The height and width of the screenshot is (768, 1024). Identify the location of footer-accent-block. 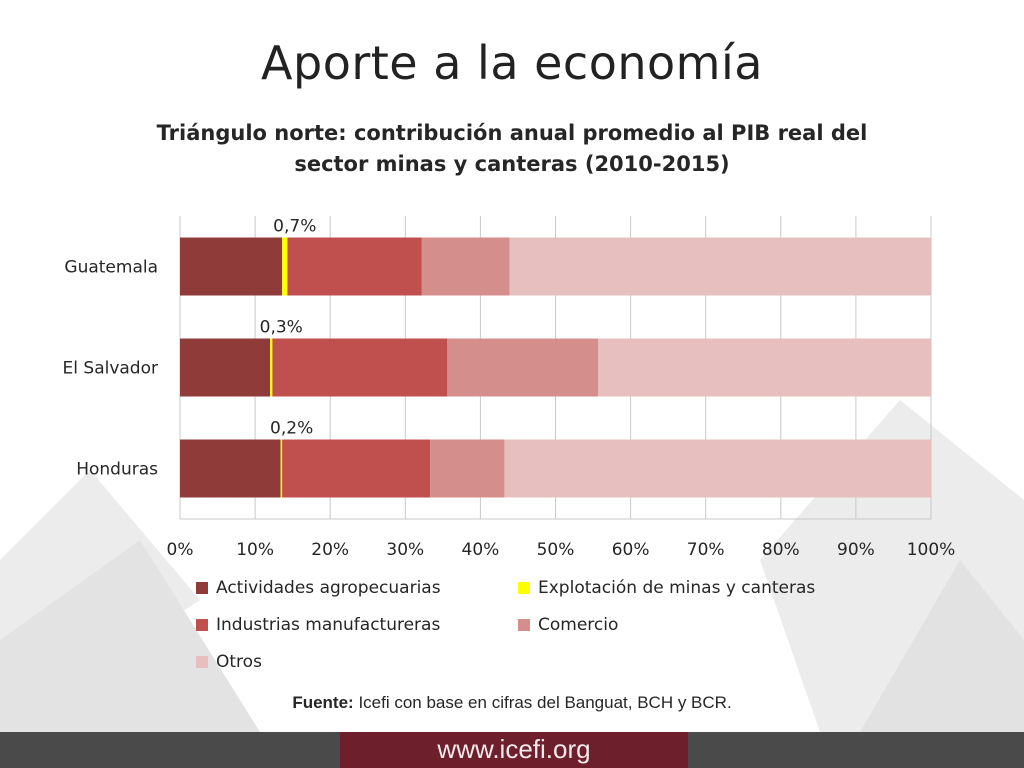
(514, 750).